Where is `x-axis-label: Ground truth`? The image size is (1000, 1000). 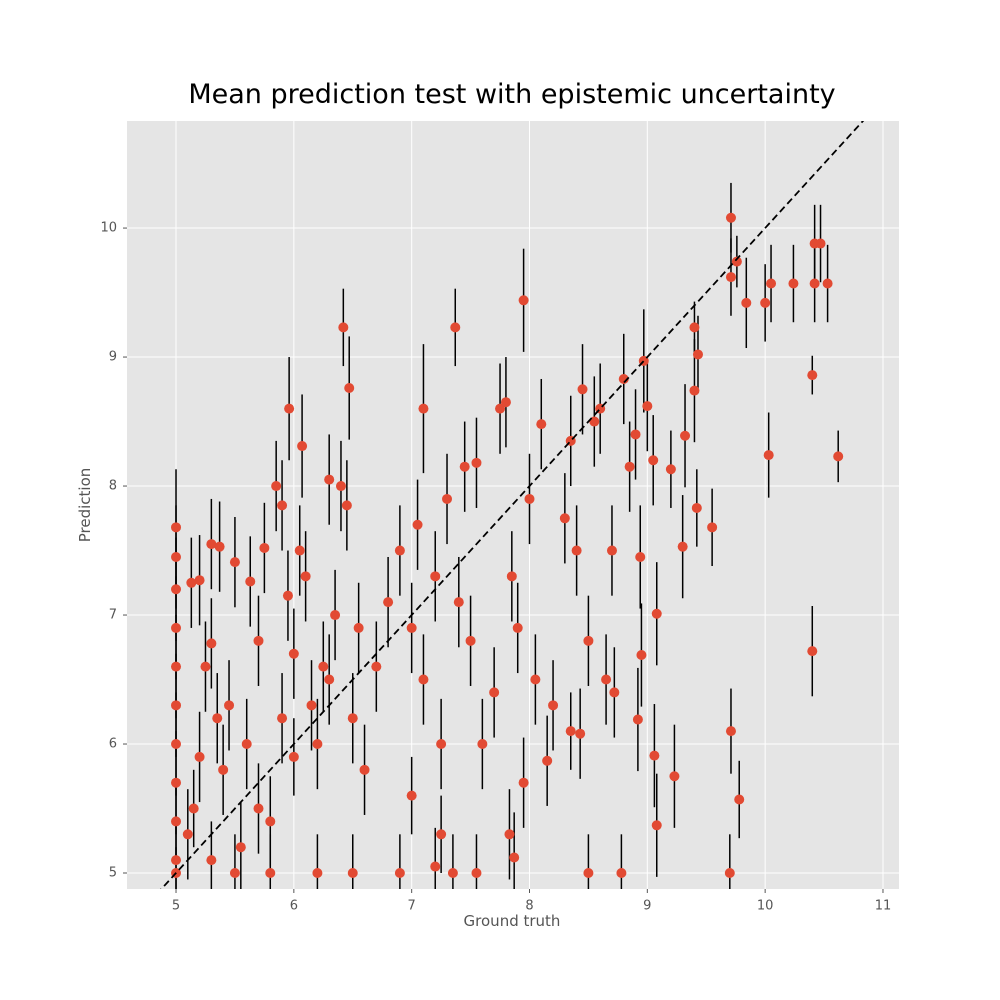
x-axis-label: Ground truth is located at coordinates (512, 921).